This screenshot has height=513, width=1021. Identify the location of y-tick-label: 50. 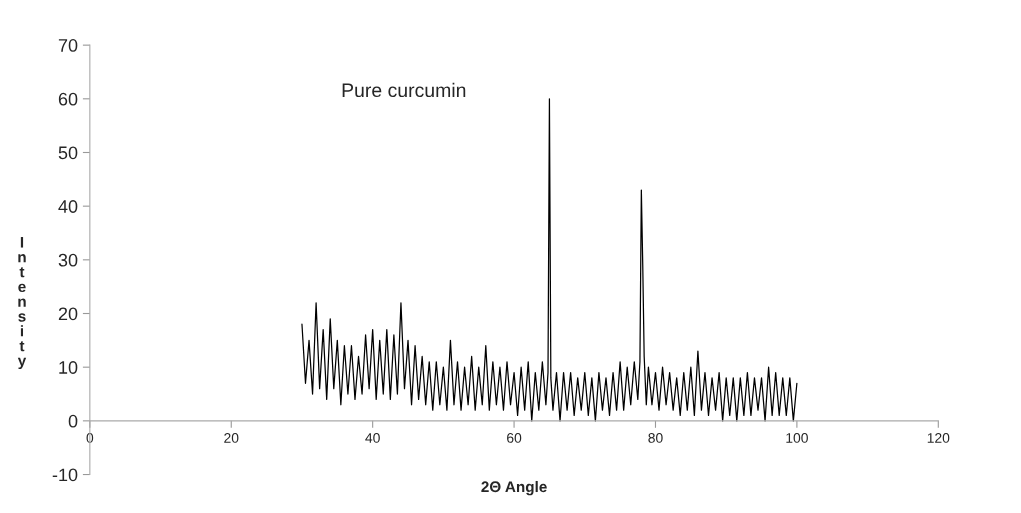
(68, 153).